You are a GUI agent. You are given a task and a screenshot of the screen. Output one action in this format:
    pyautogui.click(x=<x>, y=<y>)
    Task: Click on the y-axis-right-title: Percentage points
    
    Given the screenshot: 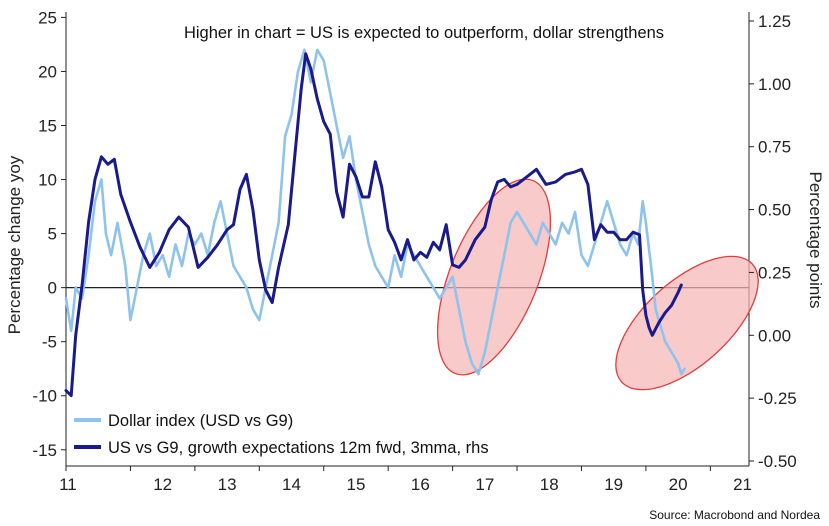 What is the action you would take?
    pyautogui.click(x=815, y=239)
    